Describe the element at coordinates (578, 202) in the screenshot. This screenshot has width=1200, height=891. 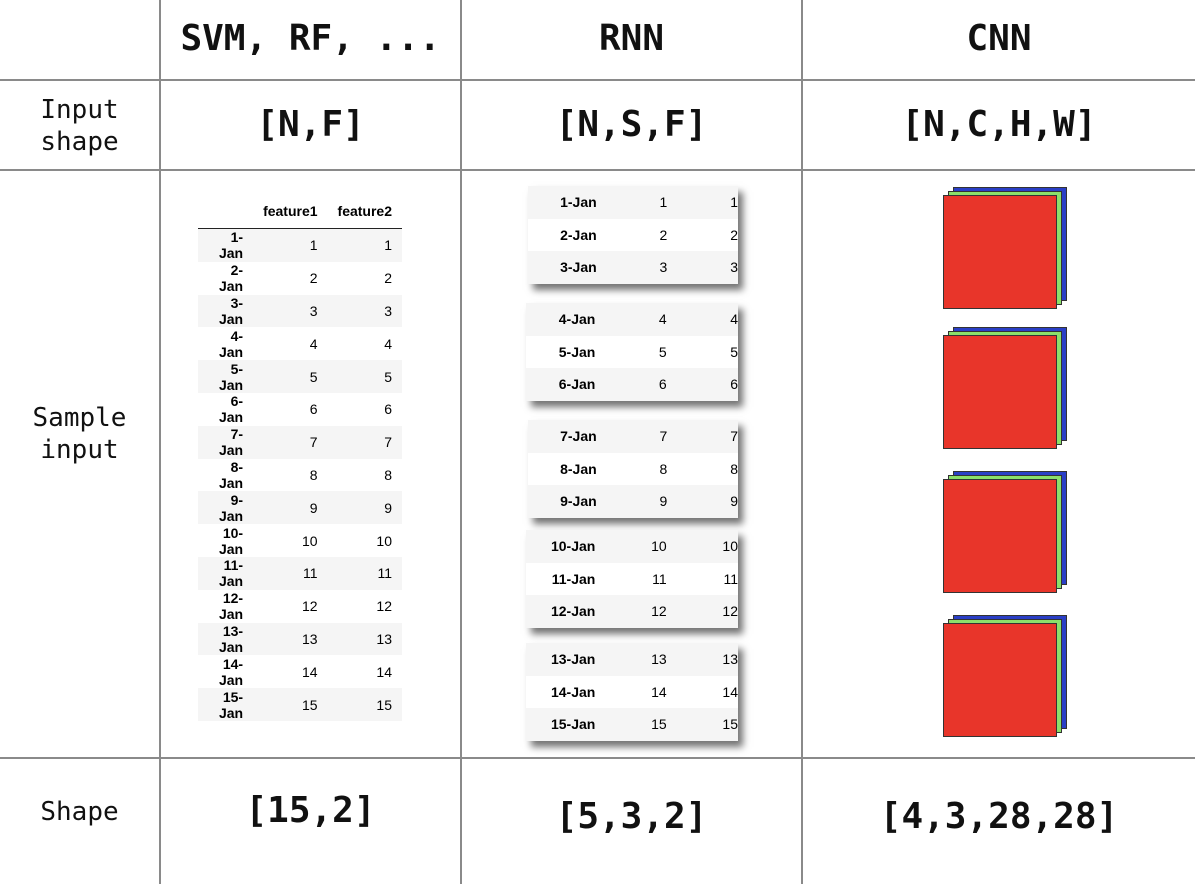
I see `rnn-date-cell: 1-Jan` at that location.